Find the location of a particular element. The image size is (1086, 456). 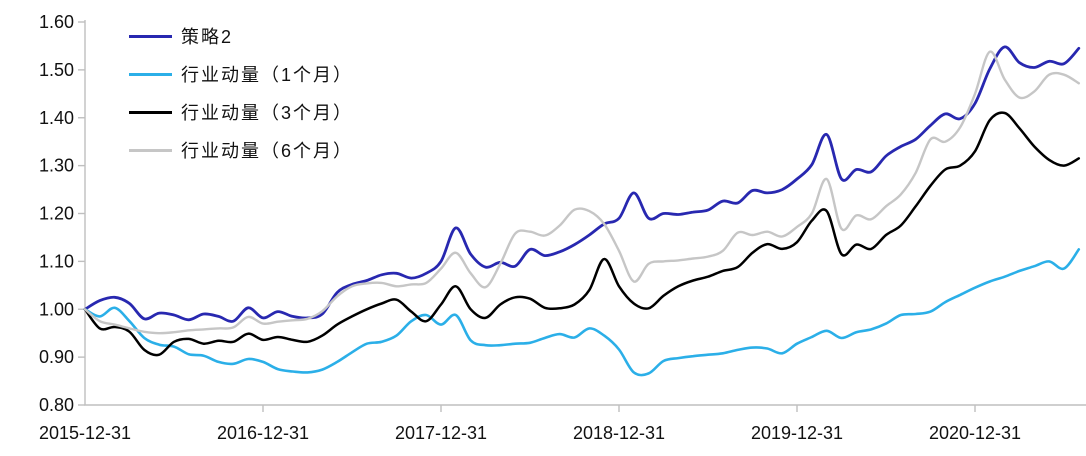

x-axis-tick-label: 2015-12-31 is located at coordinates (85, 433).